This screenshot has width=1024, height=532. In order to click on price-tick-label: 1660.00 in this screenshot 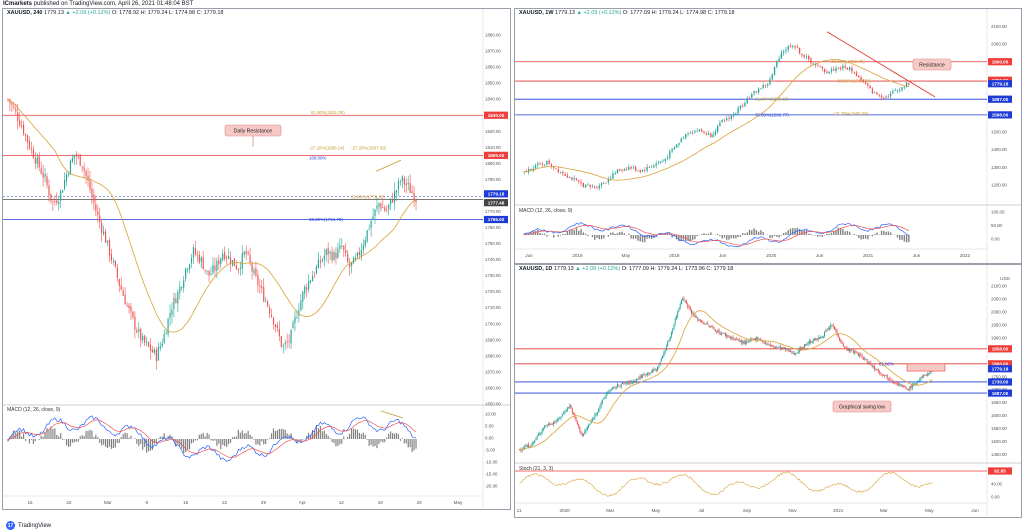, I will do `click(493, 387)`.